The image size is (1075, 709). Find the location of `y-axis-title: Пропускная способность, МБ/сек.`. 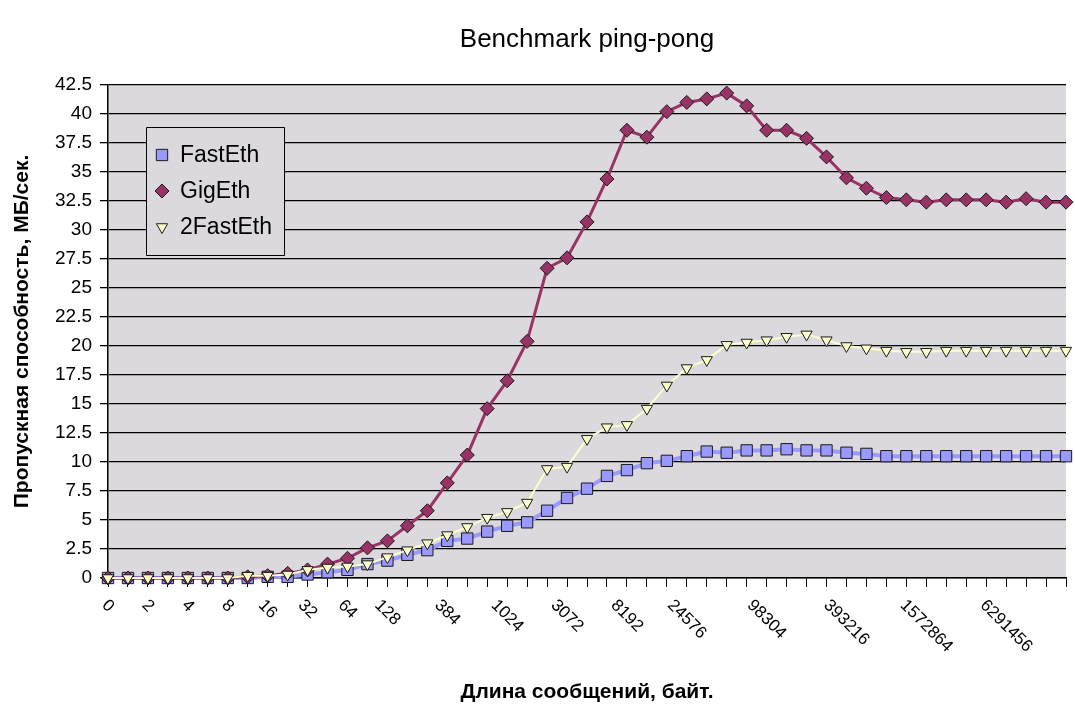

y-axis-title: Пропускная способность, МБ/сек. is located at coordinates (20, 331).